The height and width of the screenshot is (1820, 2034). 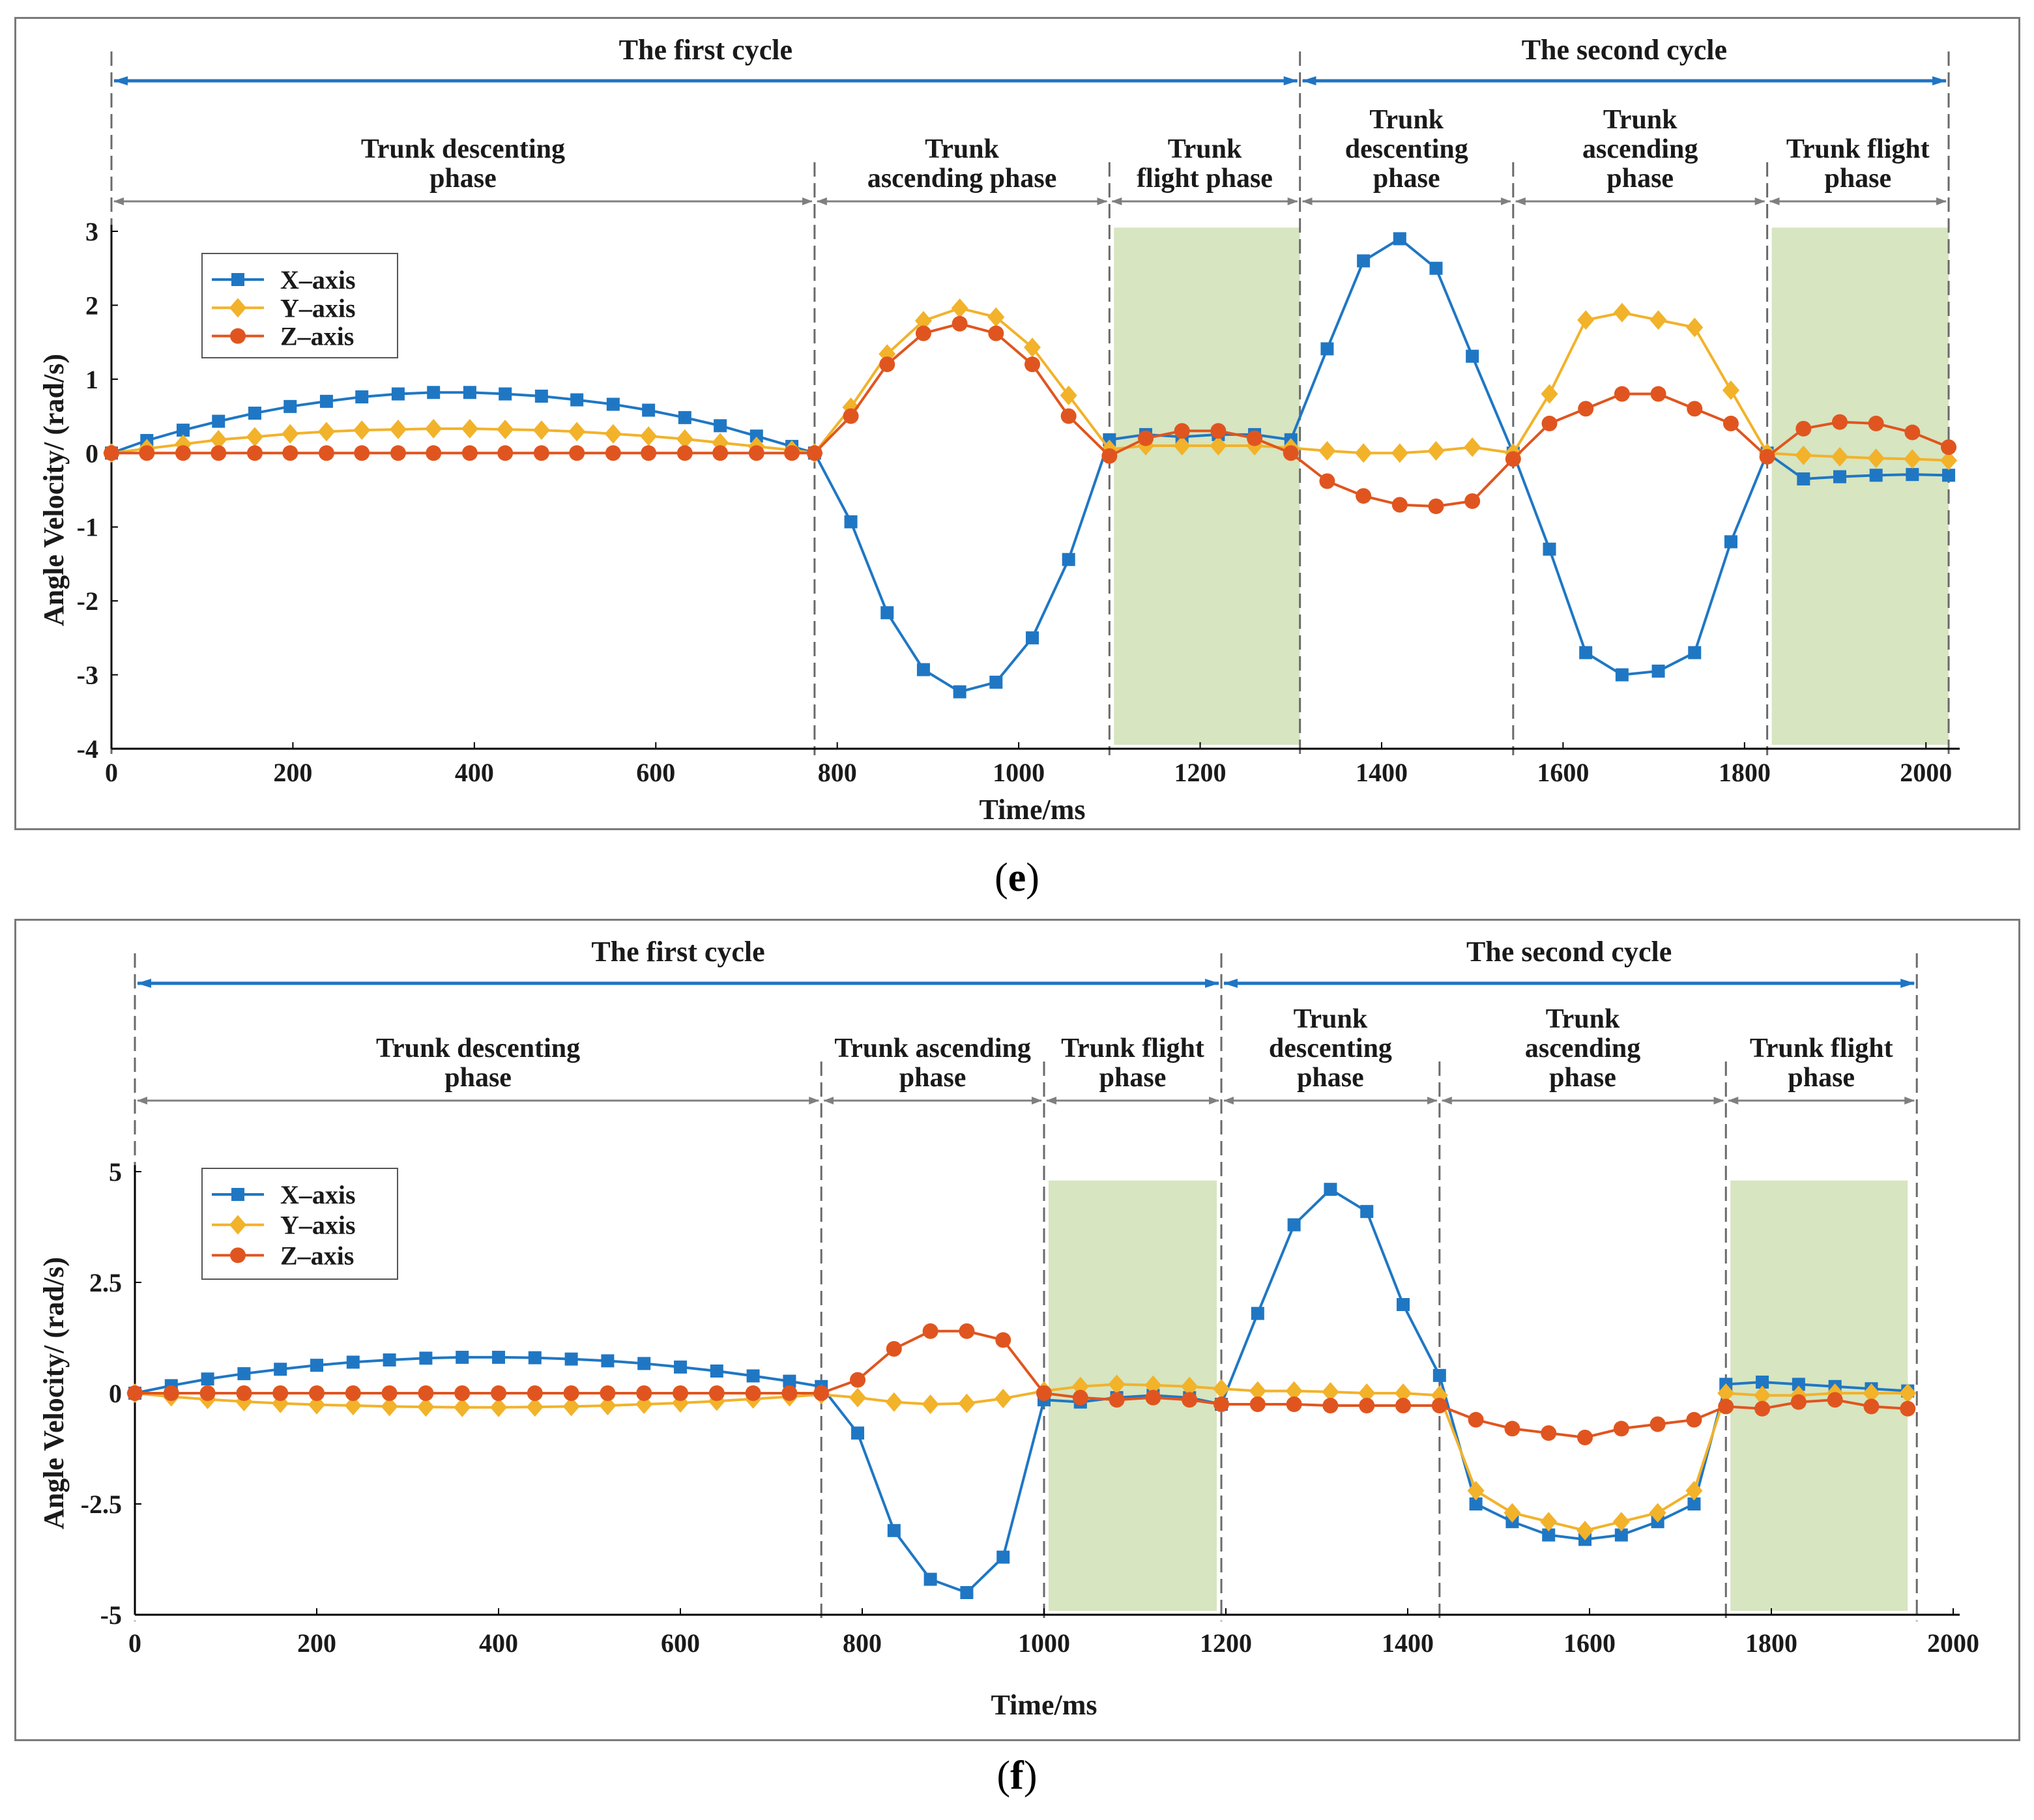 I want to click on y-tick-label: -5, so click(x=111, y=1615).